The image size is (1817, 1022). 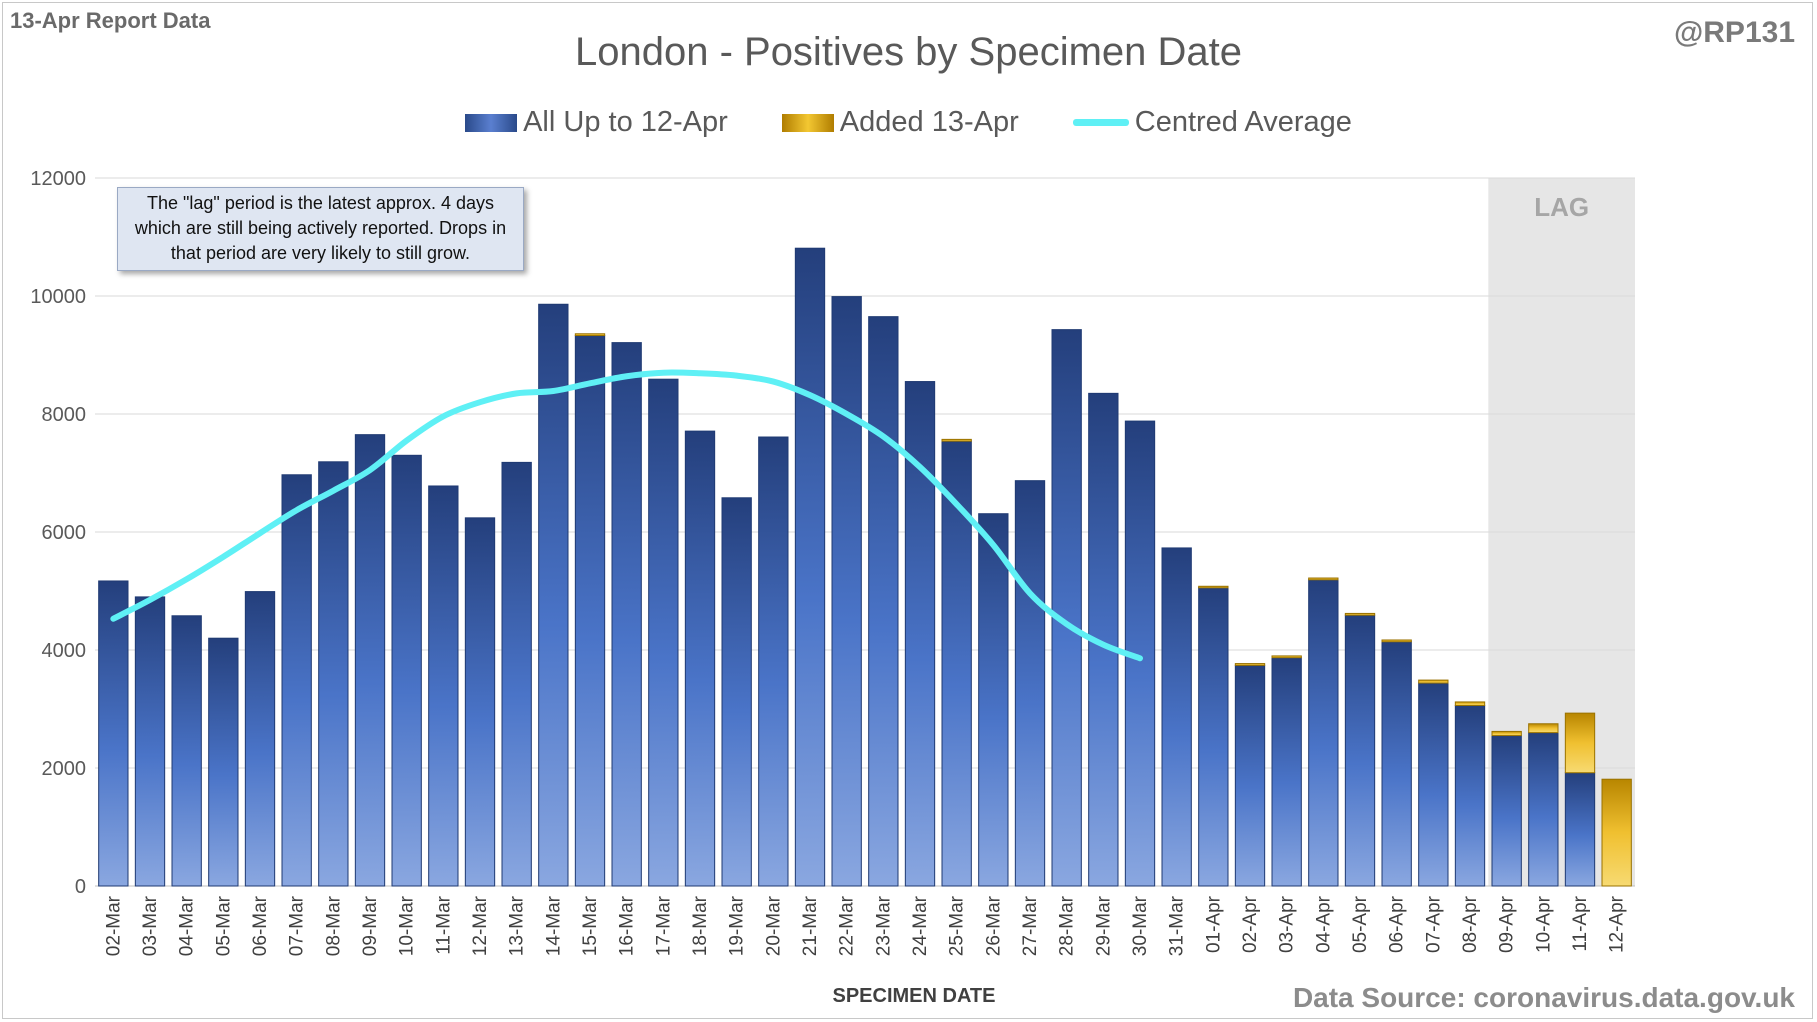 What do you see at coordinates (1140, 925) in the screenshot?
I see `x-tick-label: 30-Mar` at bounding box center [1140, 925].